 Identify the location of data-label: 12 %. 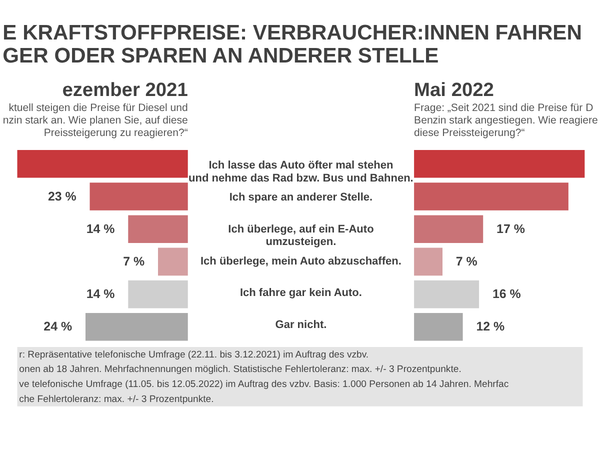
(490, 327).